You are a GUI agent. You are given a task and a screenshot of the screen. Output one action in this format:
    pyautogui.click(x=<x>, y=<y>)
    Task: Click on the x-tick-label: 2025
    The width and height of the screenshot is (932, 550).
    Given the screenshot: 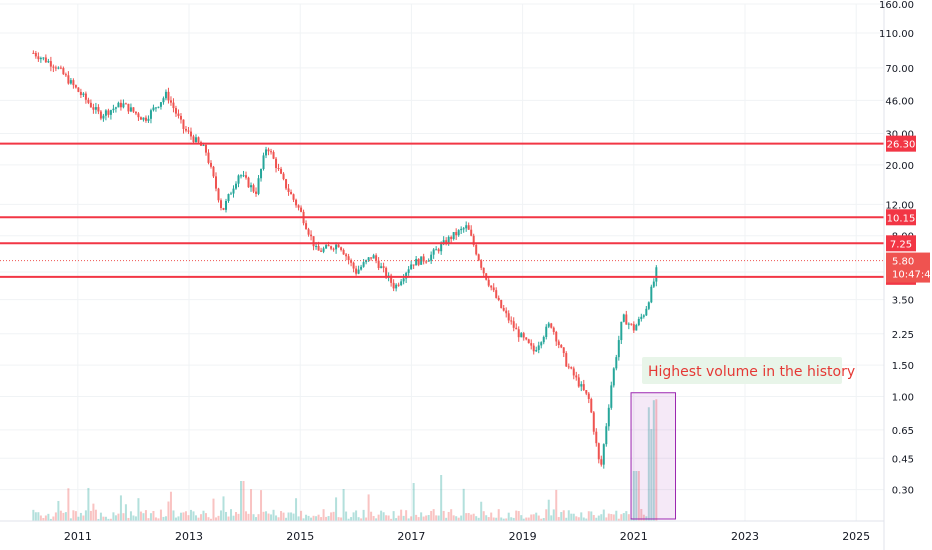 What is the action you would take?
    pyautogui.click(x=856, y=536)
    